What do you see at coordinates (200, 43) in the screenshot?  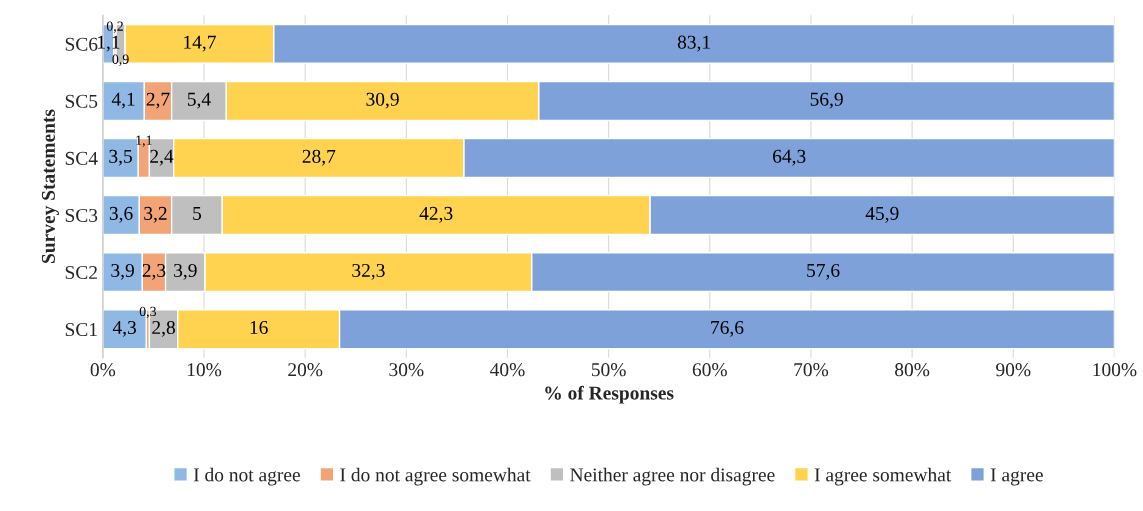 I see `data-label: 14,7` at bounding box center [200, 43].